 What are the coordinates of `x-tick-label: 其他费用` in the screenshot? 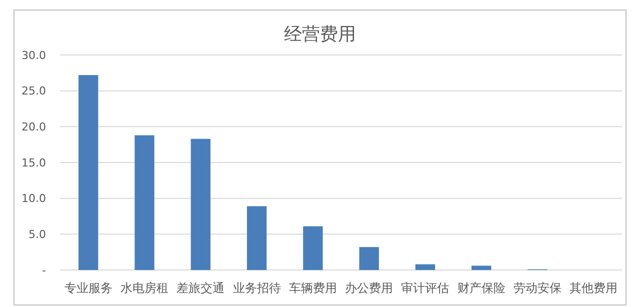 It's located at (594, 288).